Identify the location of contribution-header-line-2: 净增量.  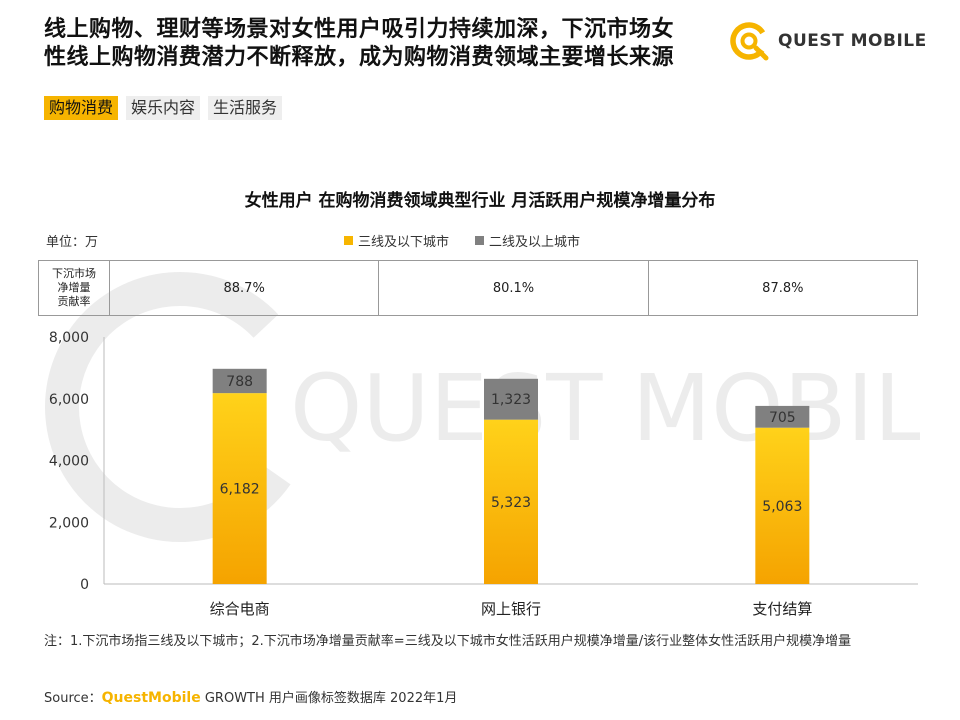
(74, 287).